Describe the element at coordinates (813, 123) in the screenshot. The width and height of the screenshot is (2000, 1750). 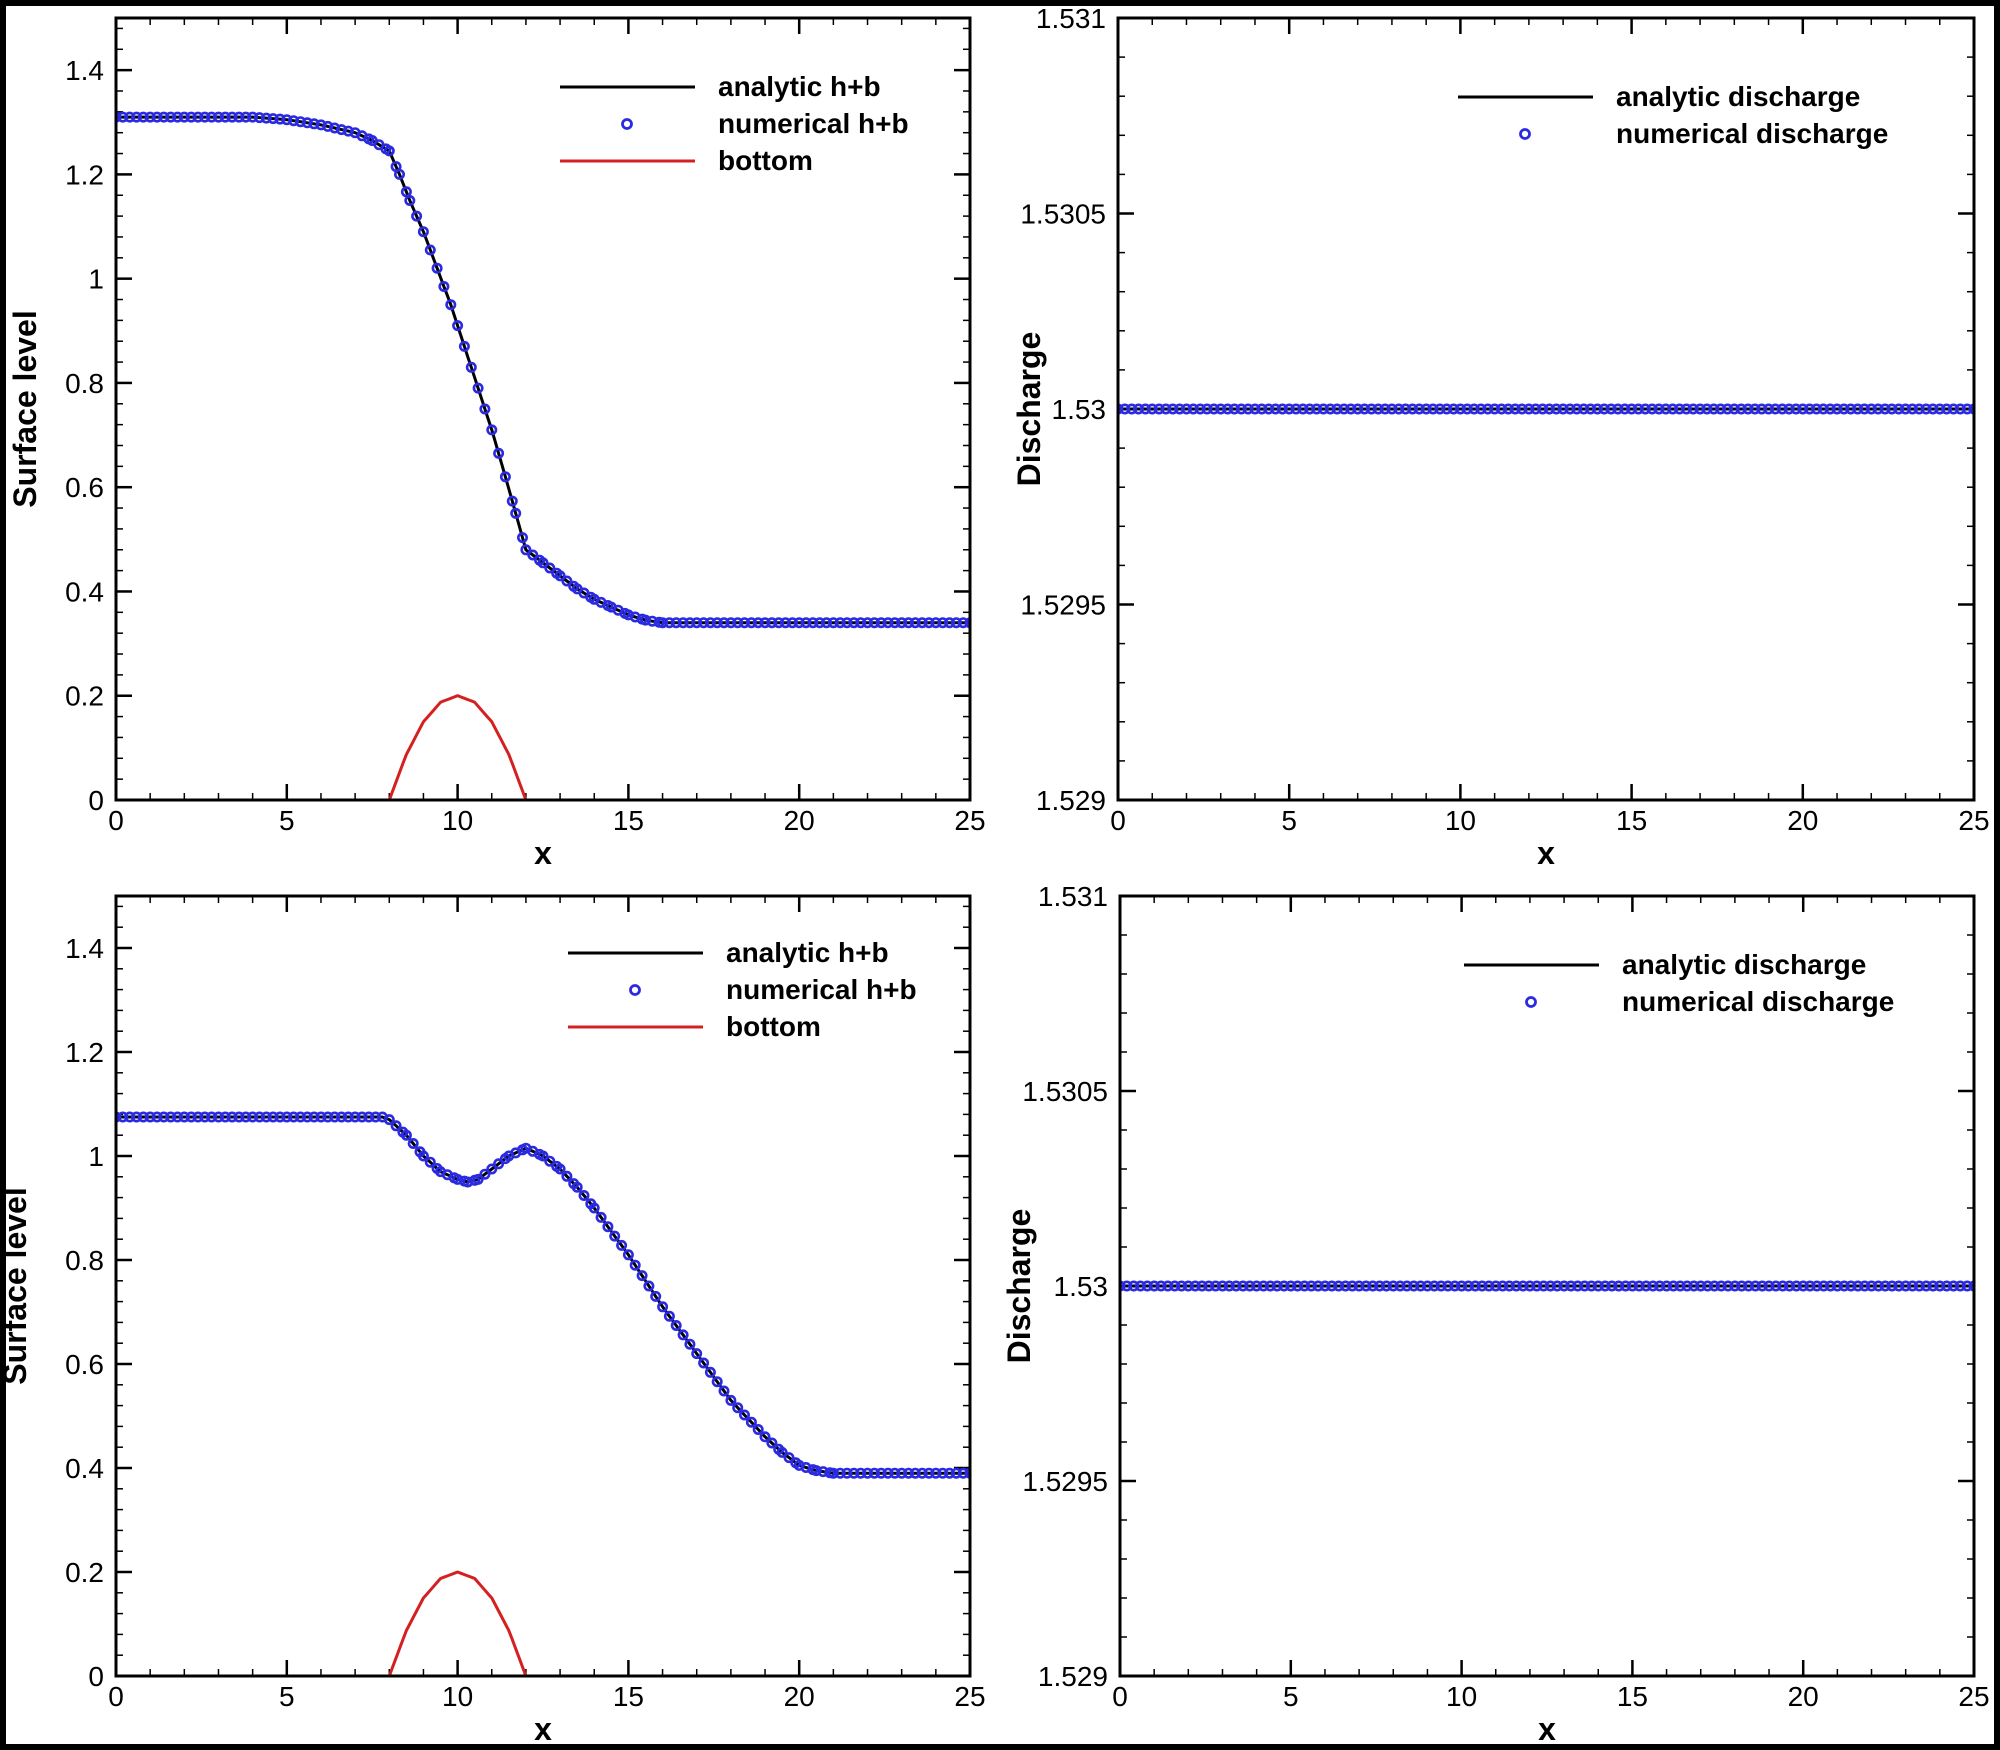
I see `legend-label: numerical h+b` at that location.